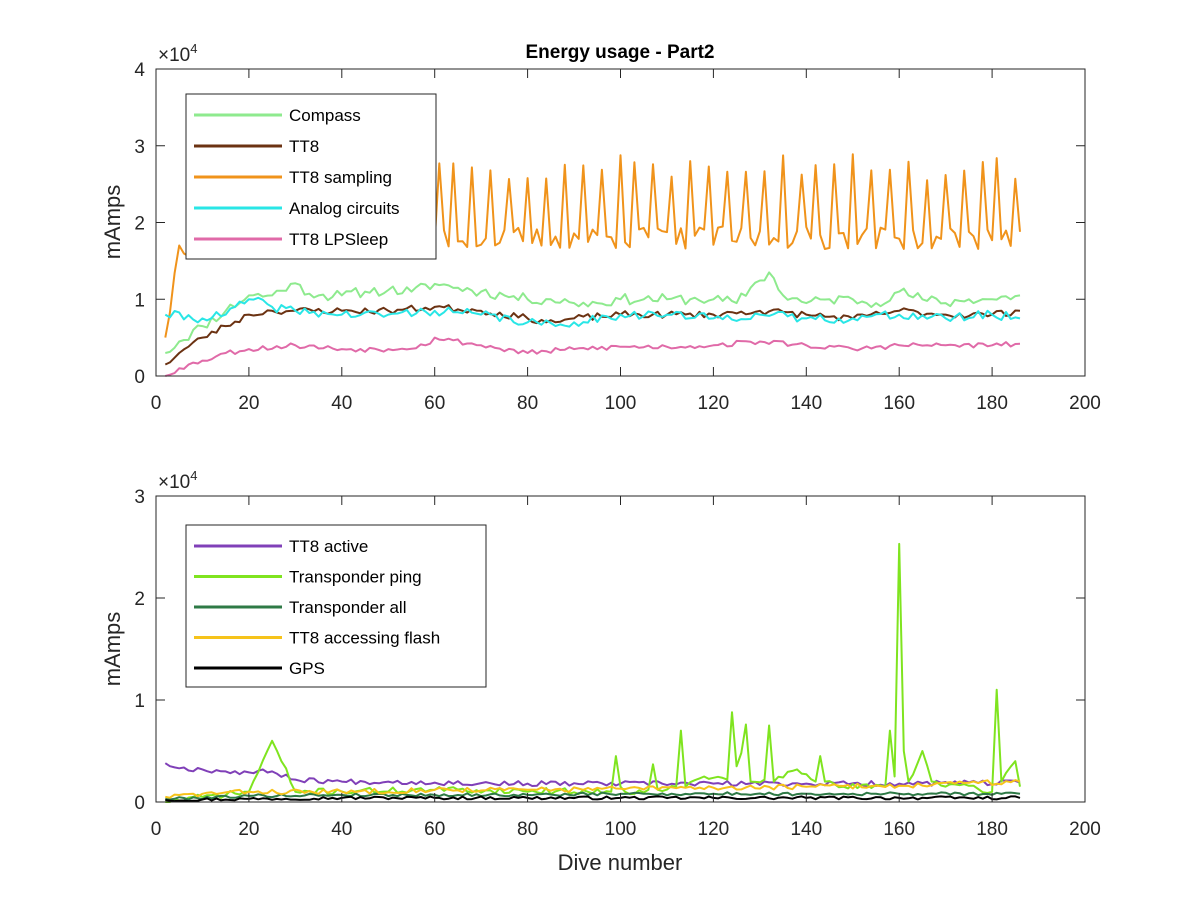 This screenshot has height=900, width=1200. What do you see at coordinates (348, 607) in the screenshot?
I see `legend-label: Transponder all` at bounding box center [348, 607].